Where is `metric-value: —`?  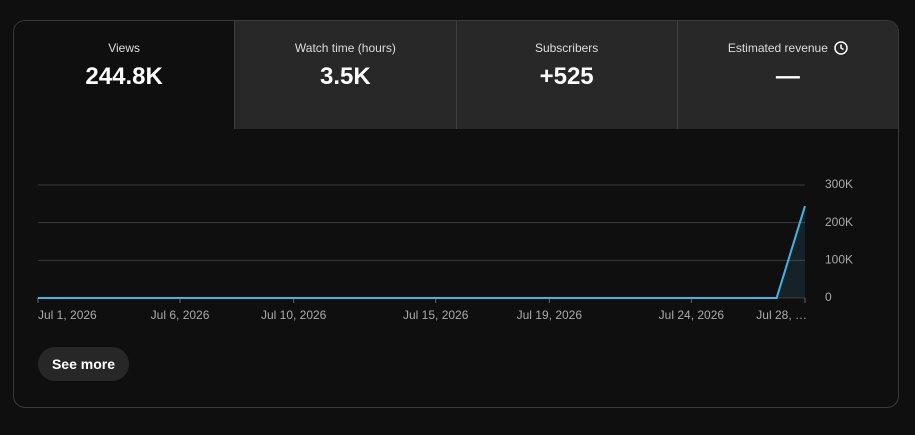
metric-value: — is located at coordinates (787, 76).